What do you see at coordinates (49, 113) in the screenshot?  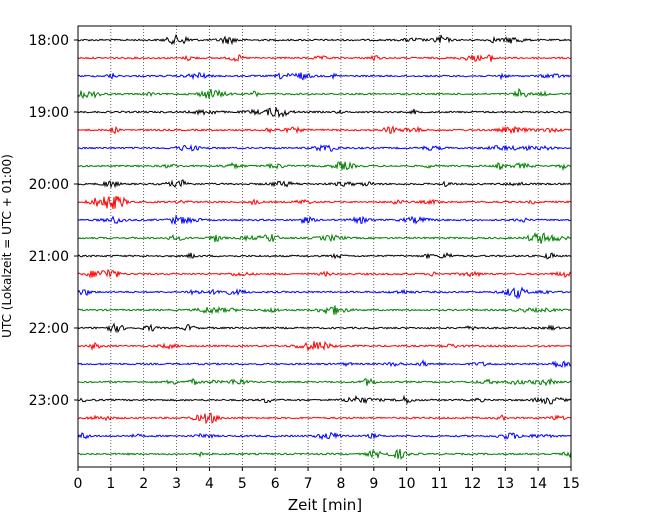 I see `y-tick-label: 19:00` at bounding box center [49, 113].